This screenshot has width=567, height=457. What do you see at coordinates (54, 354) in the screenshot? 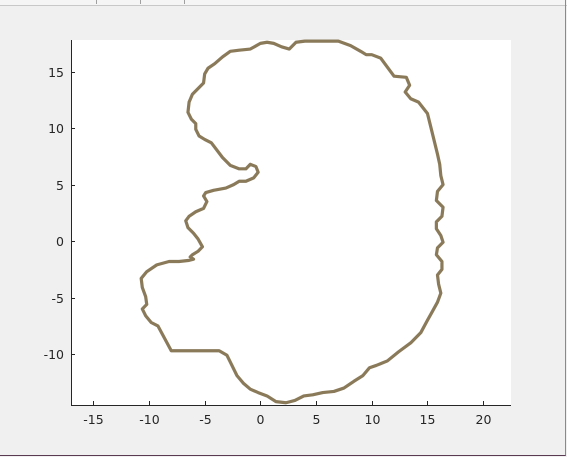
I see `y-tick-label: -10` at bounding box center [54, 354].